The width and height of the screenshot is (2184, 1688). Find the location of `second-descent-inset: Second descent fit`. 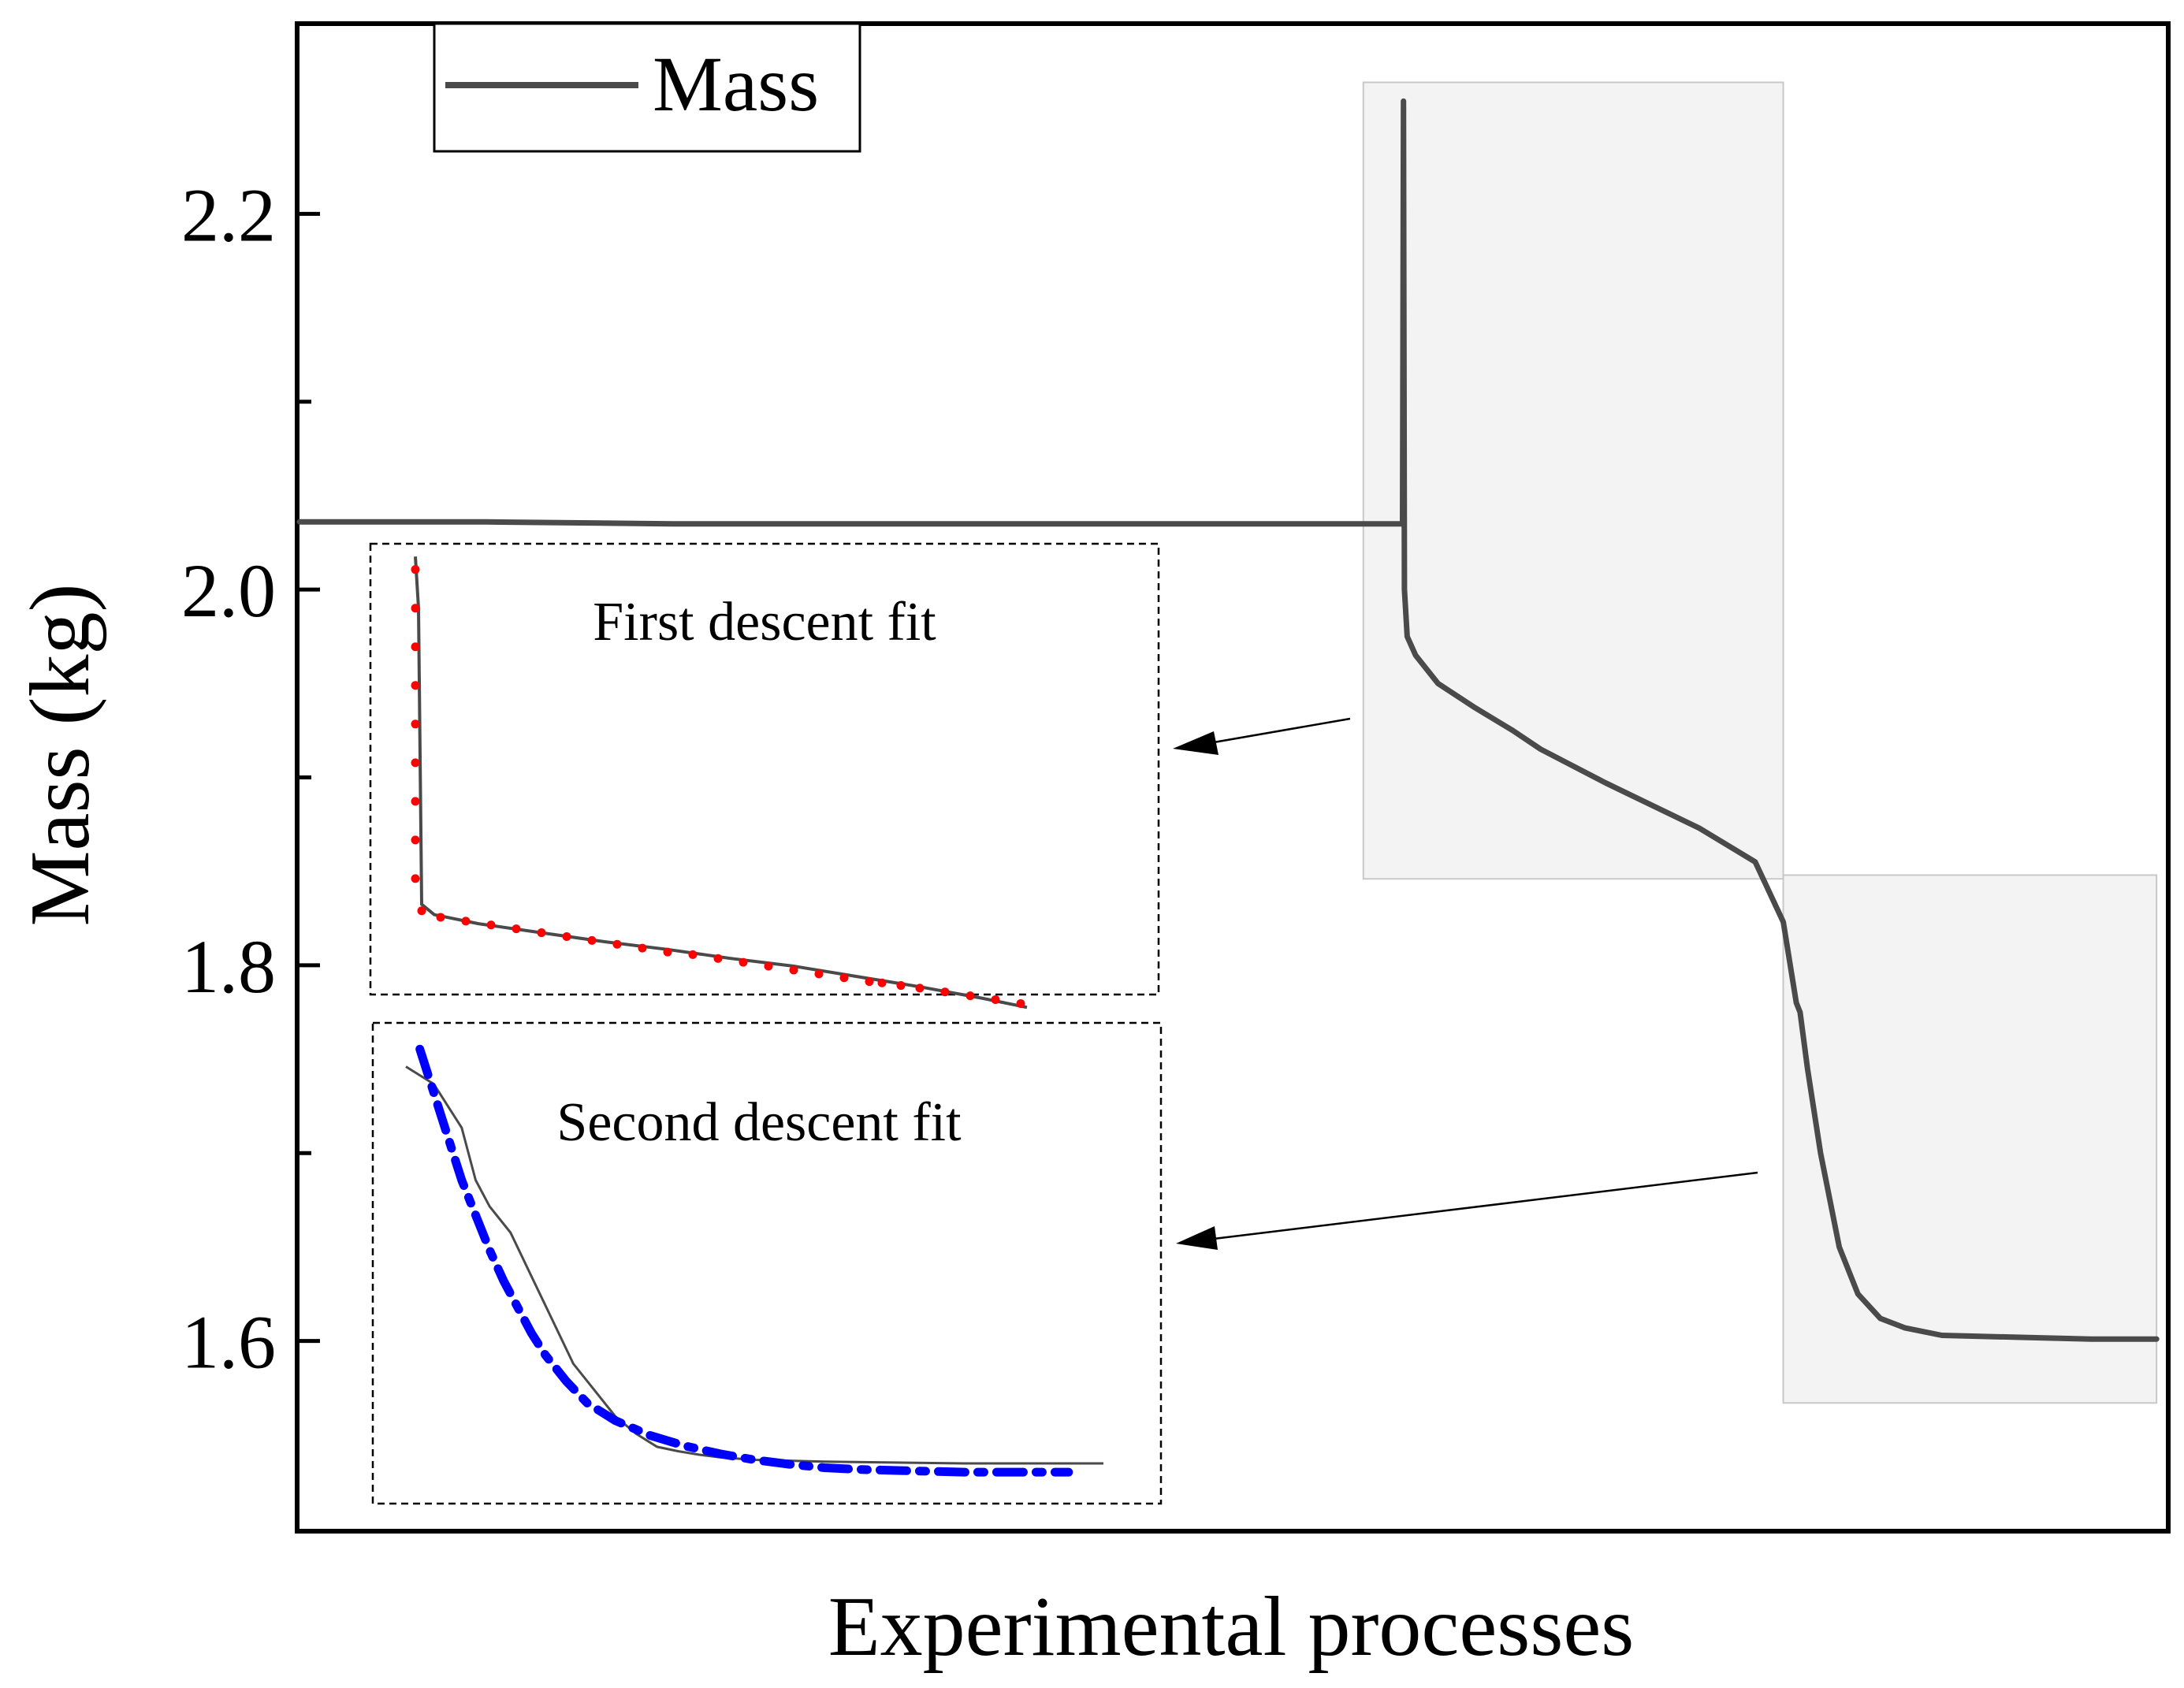

second-descent-inset: Second descent fit is located at coordinates (767, 1263).